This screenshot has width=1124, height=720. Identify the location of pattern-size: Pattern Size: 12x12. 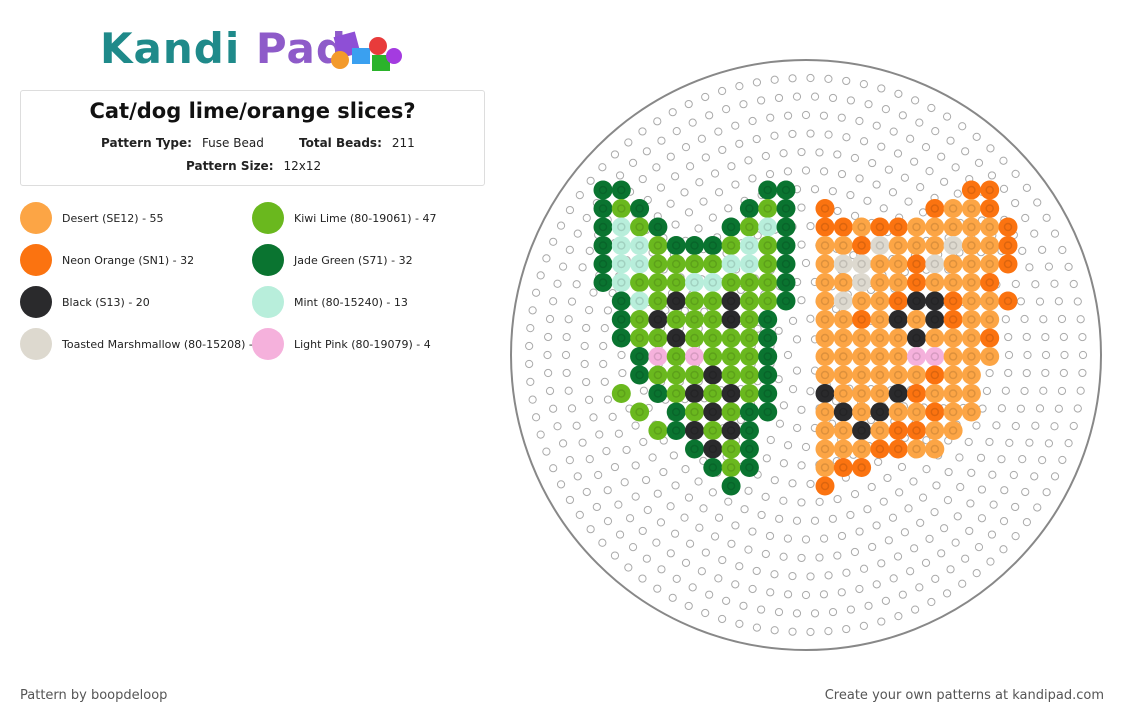
(253, 166).